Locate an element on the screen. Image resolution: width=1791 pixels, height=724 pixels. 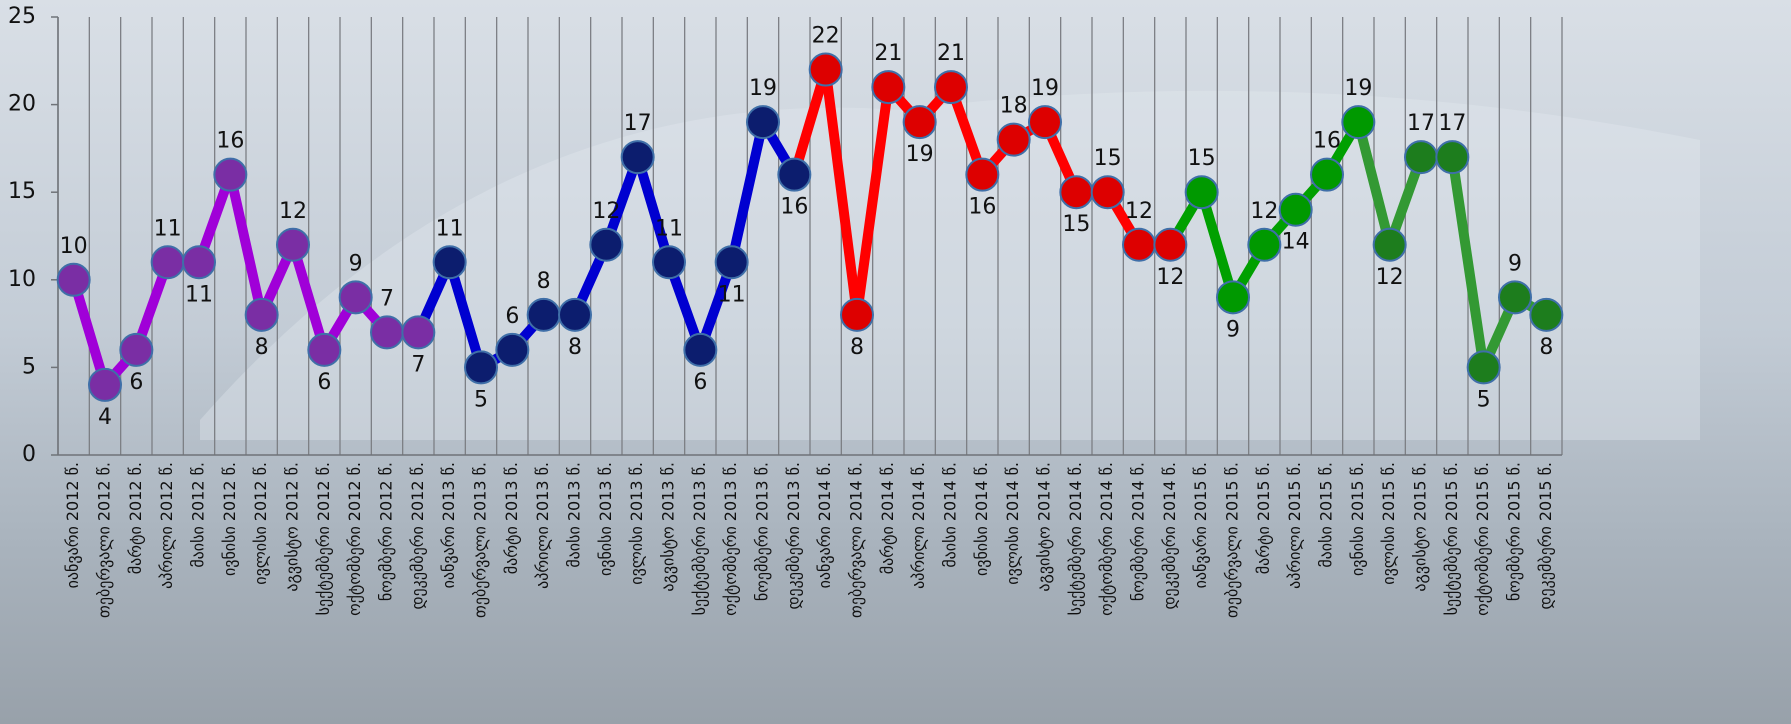
x-tick-label: მაისი 2015 წ. is located at coordinates (1326, 515).